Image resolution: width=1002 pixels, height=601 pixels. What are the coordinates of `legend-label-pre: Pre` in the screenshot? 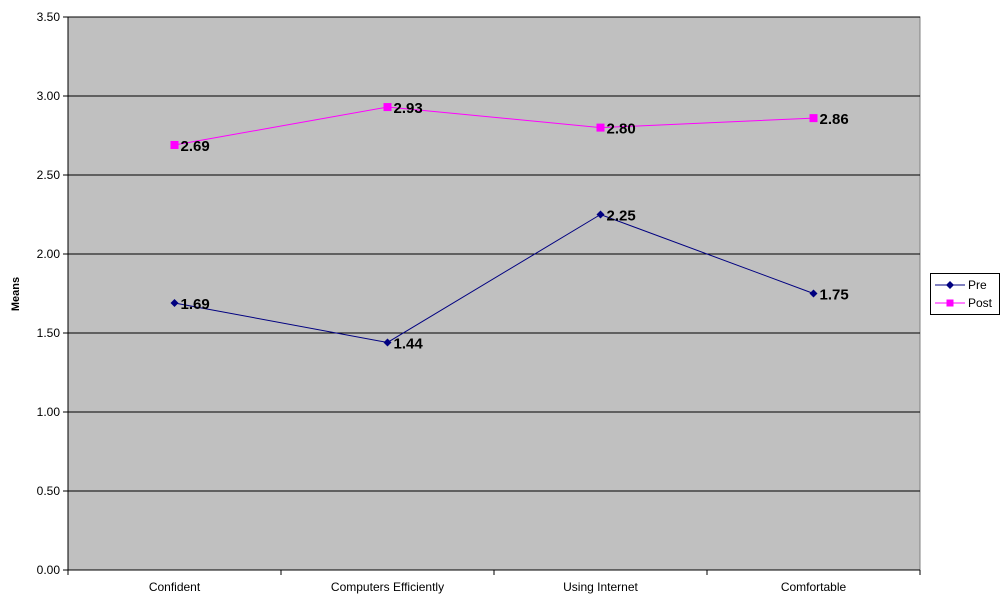 It's located at (977, 285).